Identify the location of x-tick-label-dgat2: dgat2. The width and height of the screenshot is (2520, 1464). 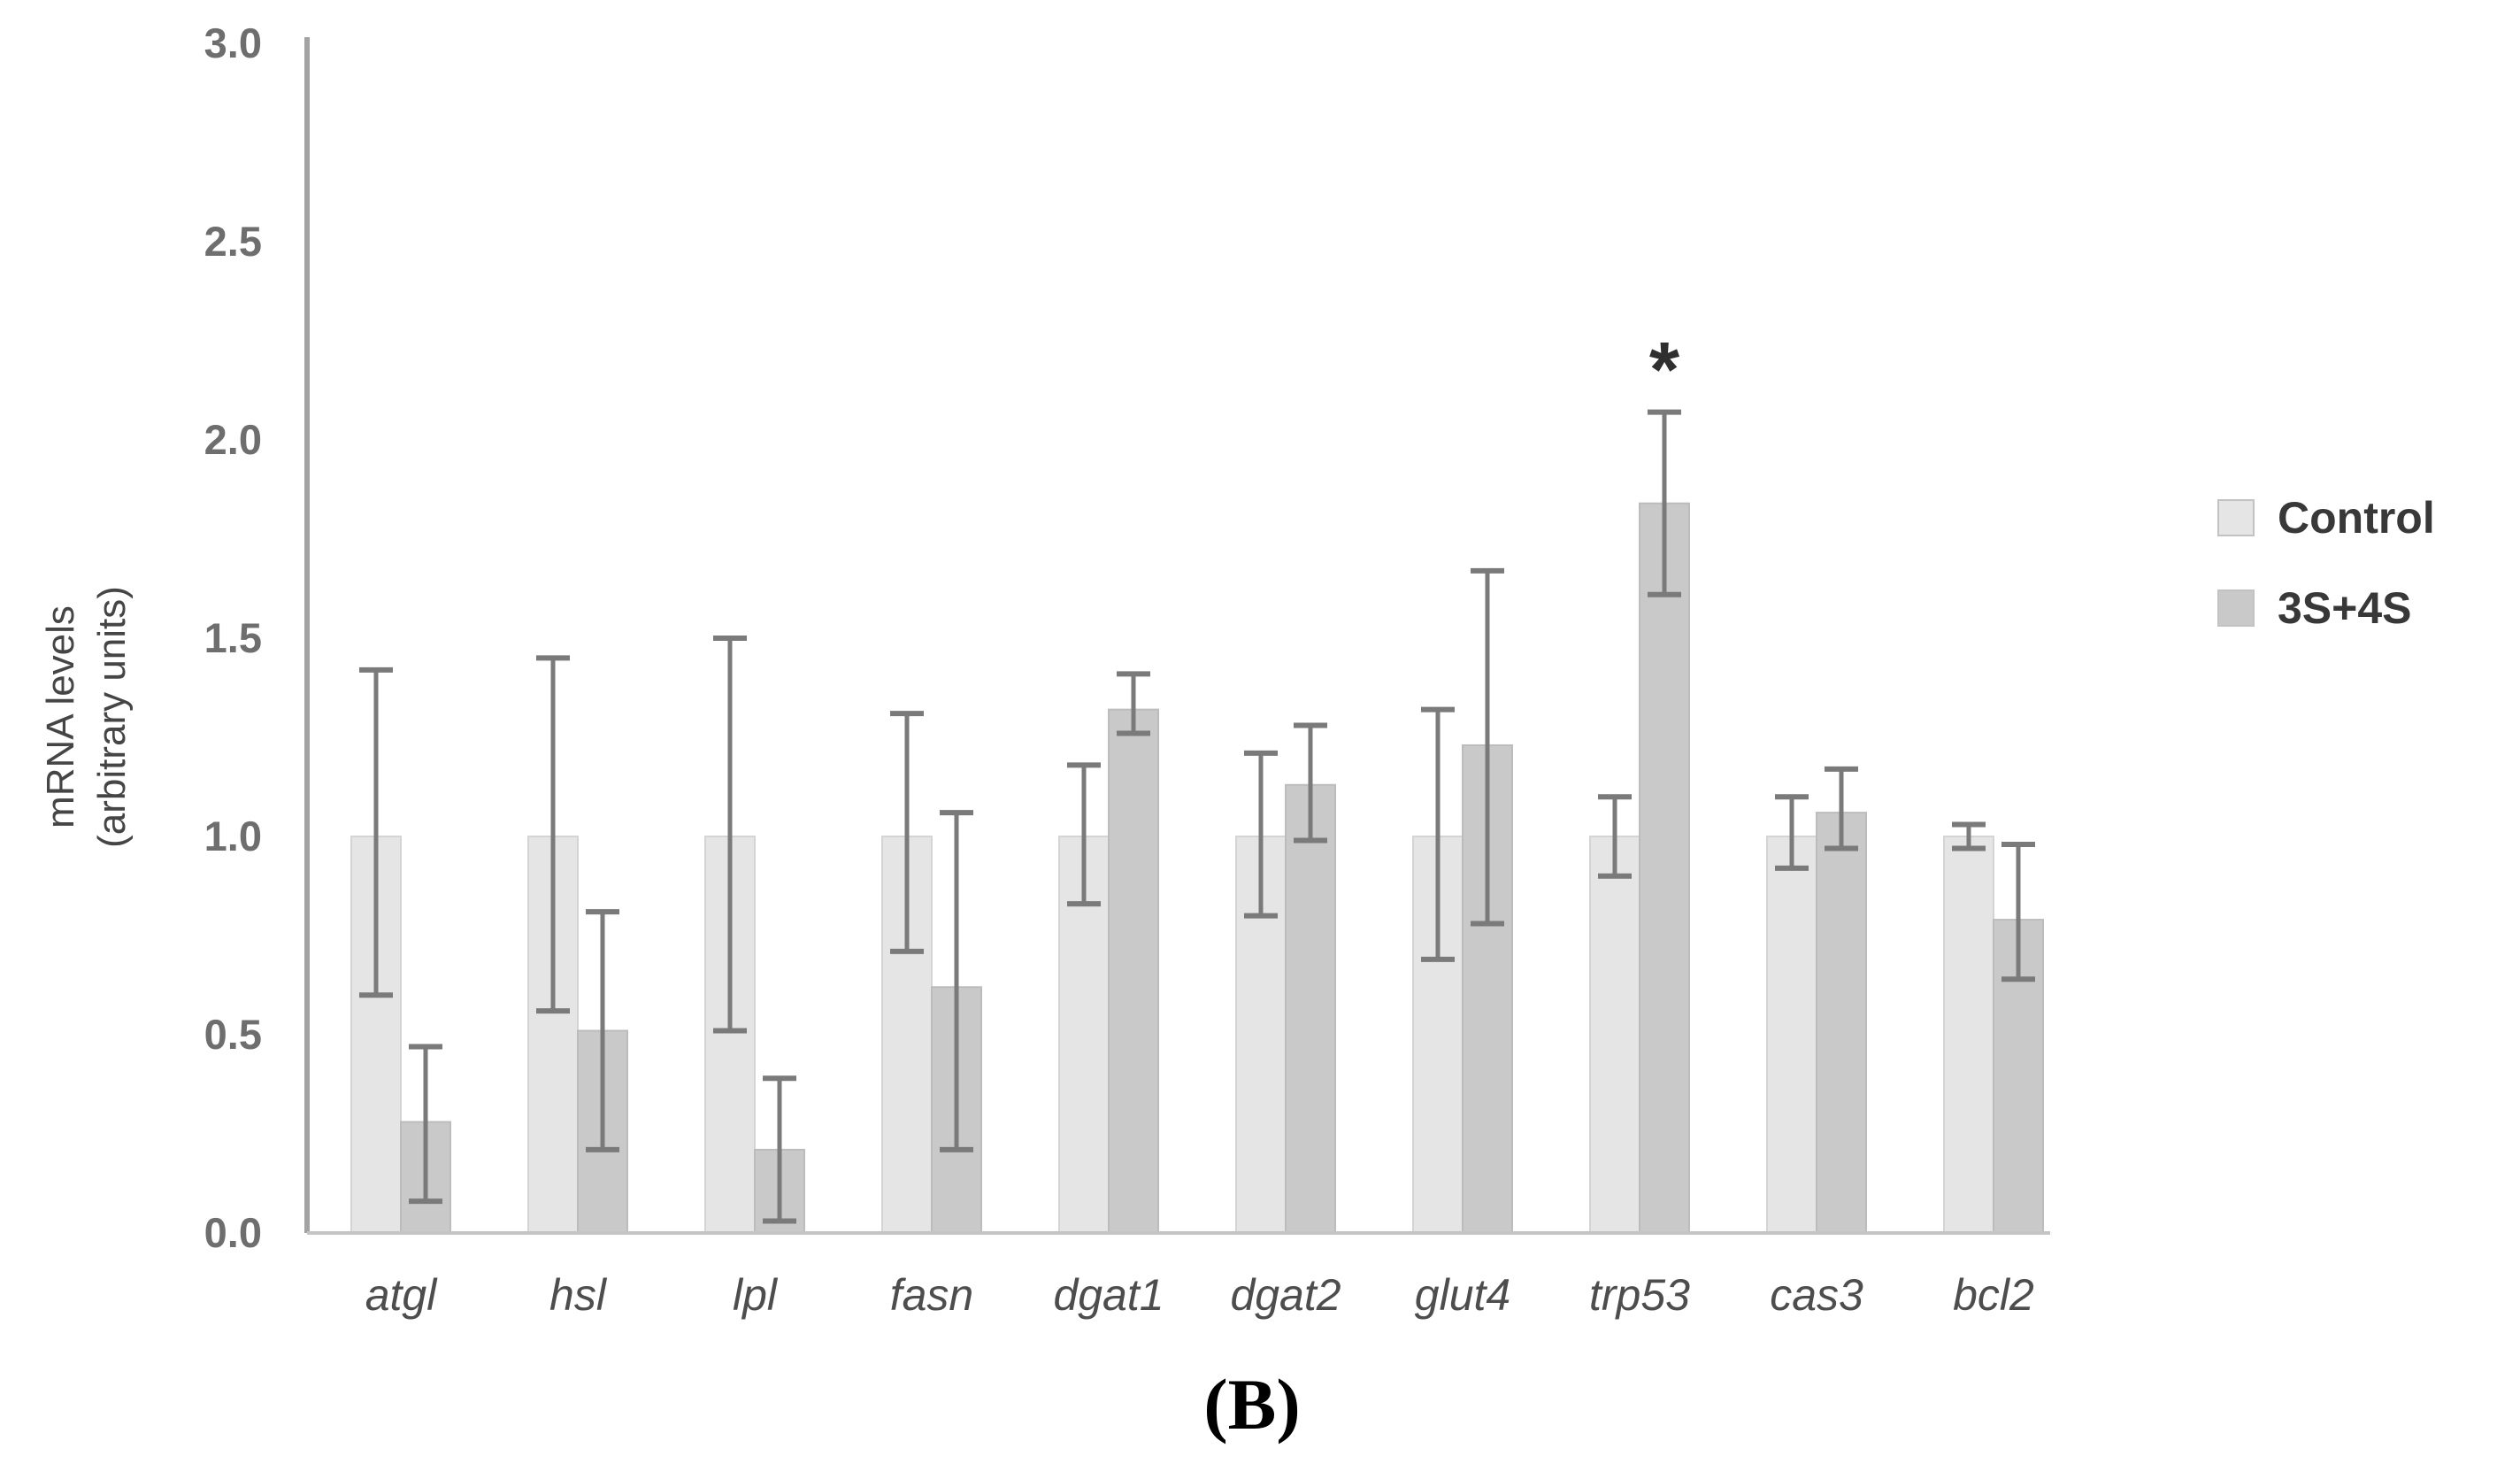
(1285, 1295).